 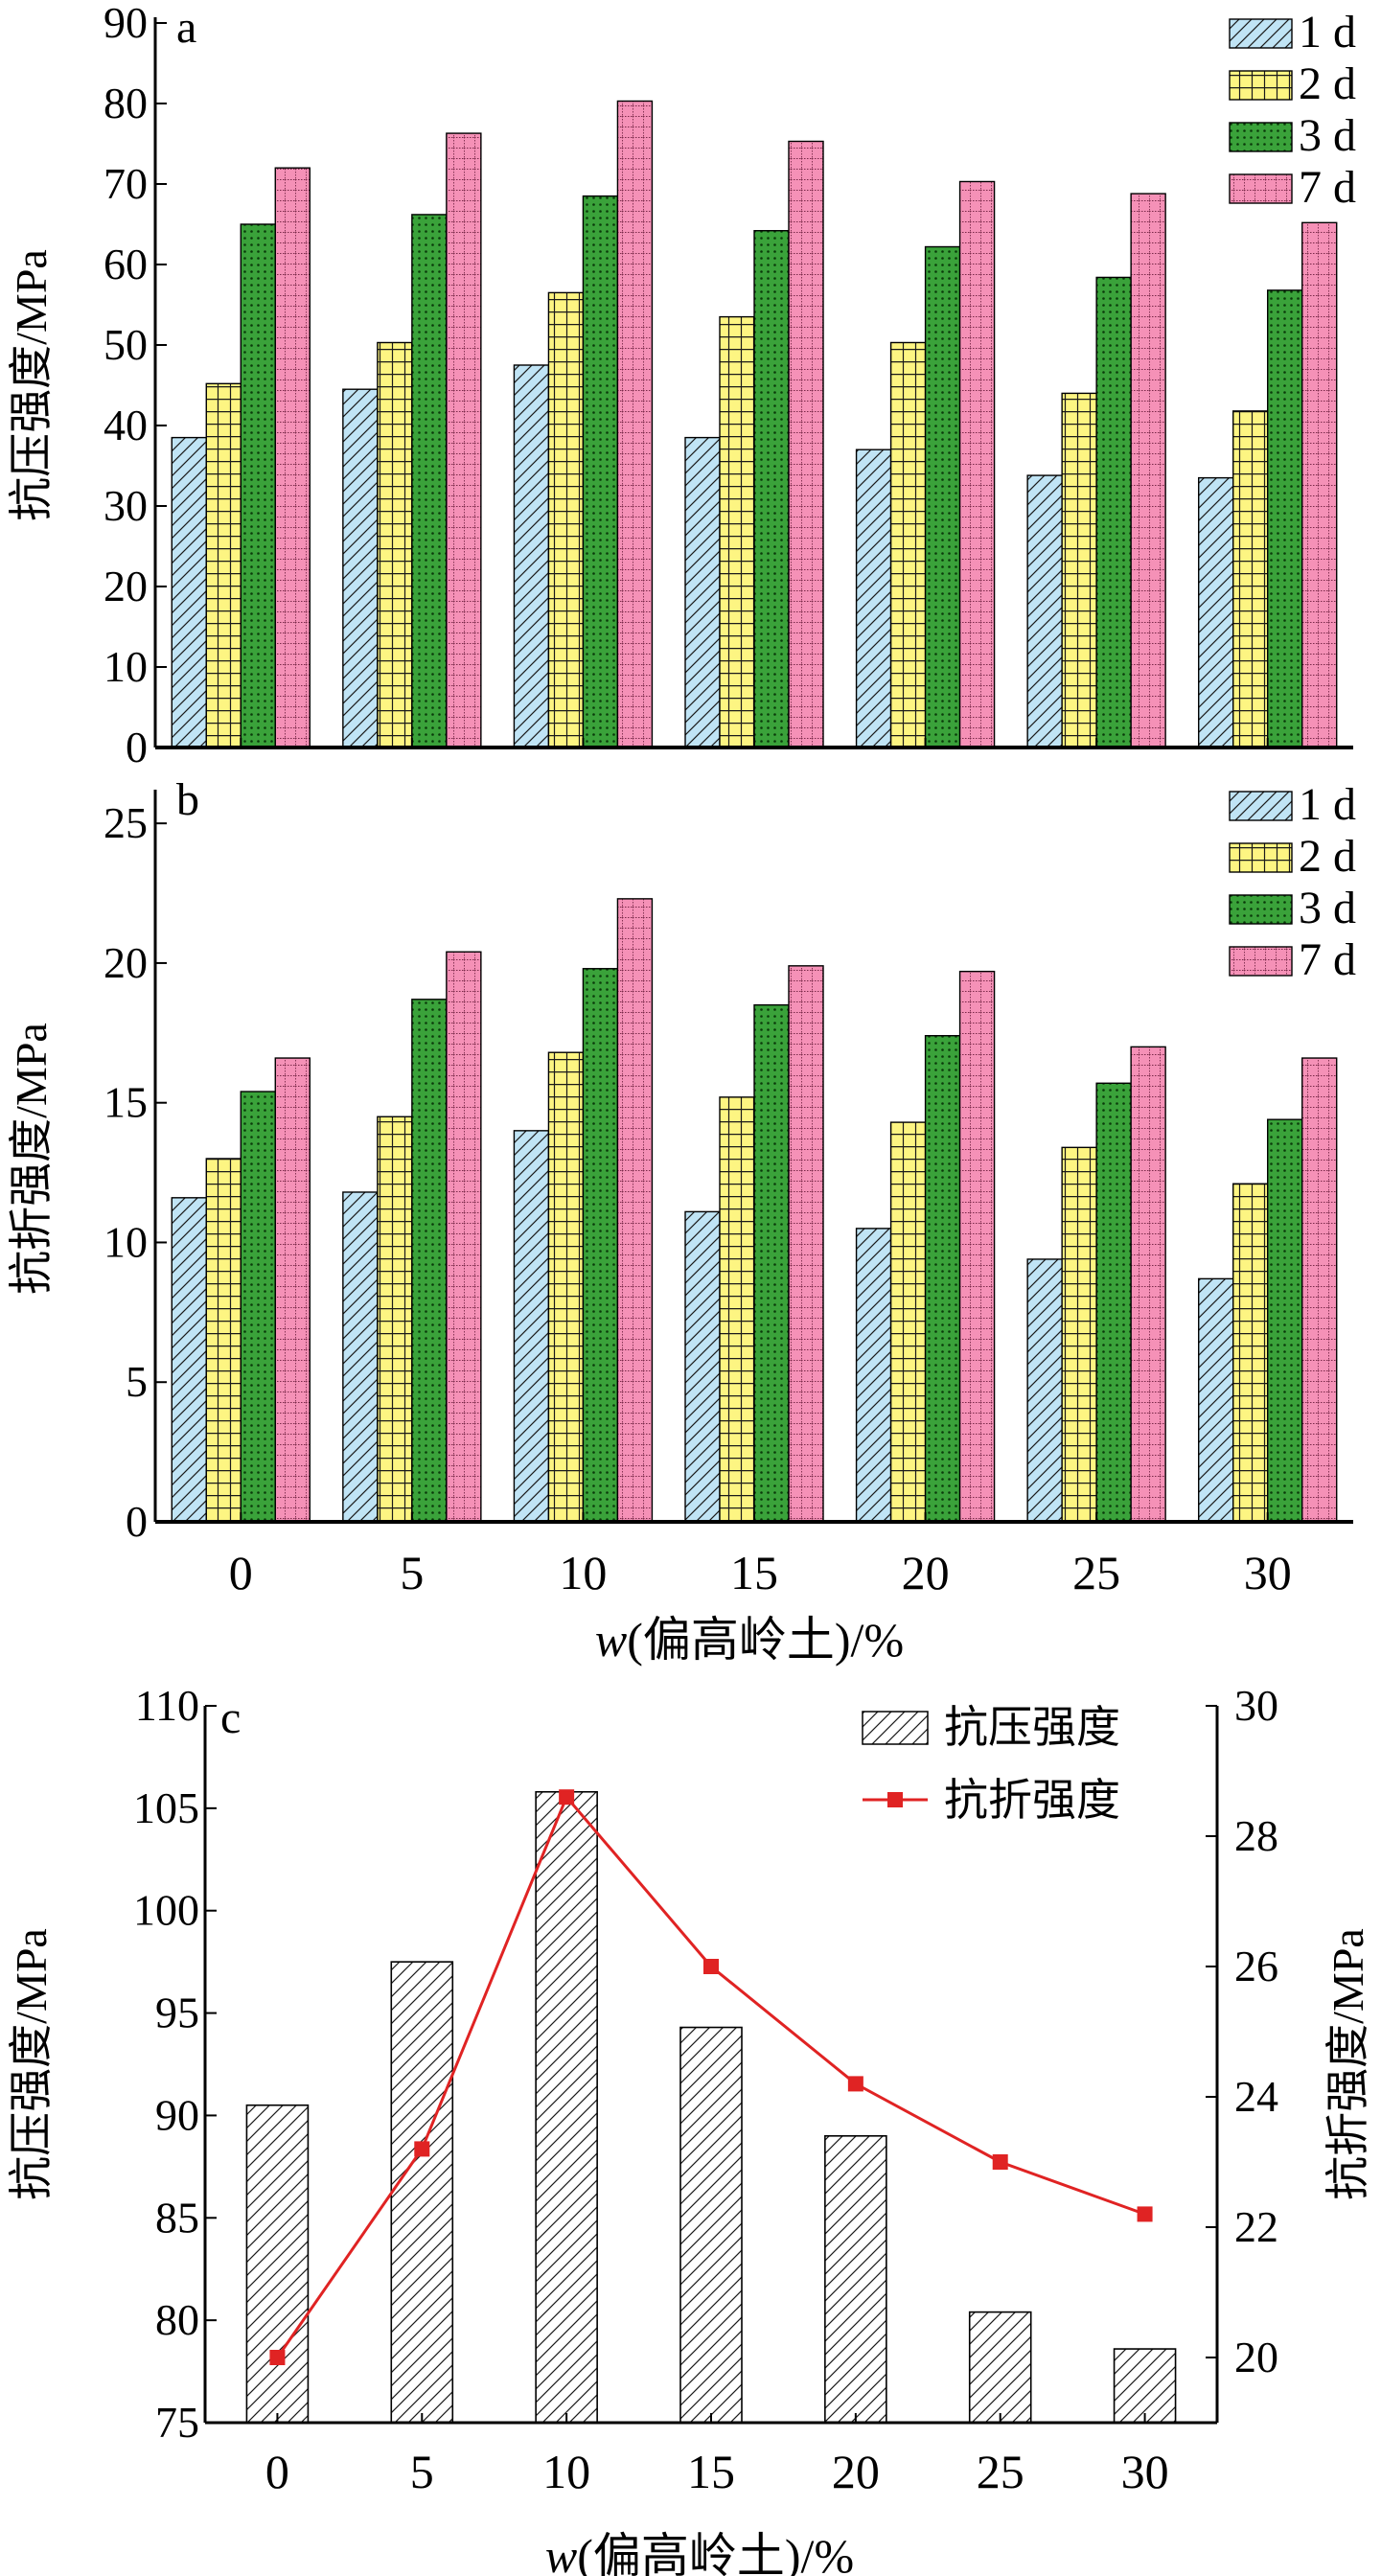 I want to click on bar-c-w20, so click(x=856, y=2279).